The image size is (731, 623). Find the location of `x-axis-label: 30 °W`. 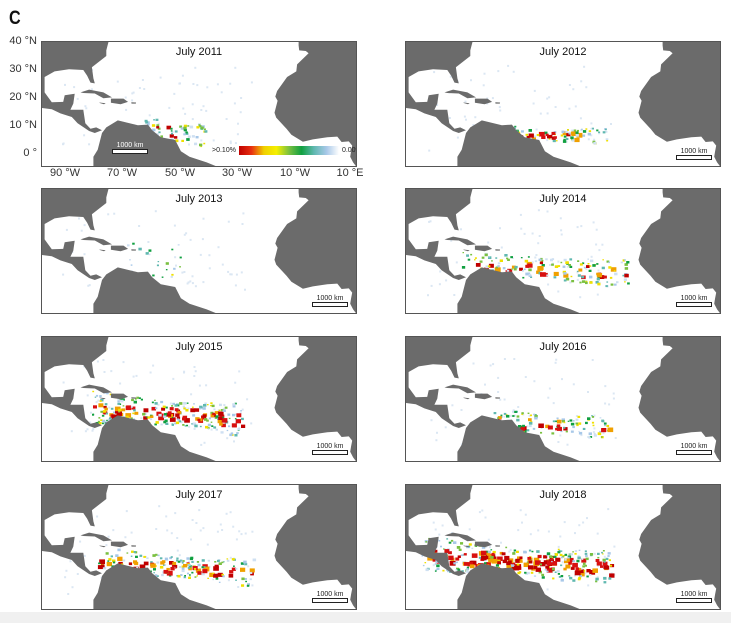

x-axis-label: 30 °W is located at coordinates (237, 173).